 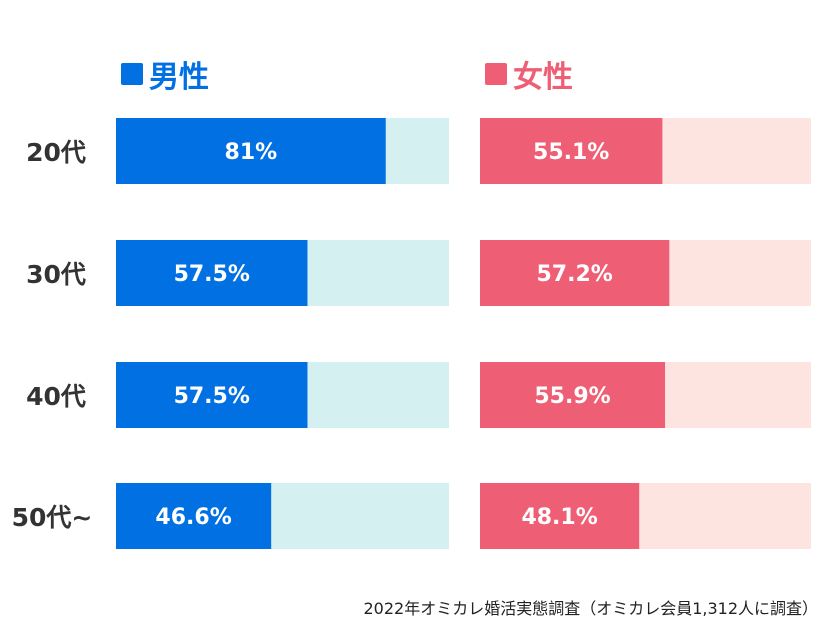 What do you see at coordinates (347, 77) in the screenshot?
I see `legend: 男性 女性` at bounding box center [347, 77].